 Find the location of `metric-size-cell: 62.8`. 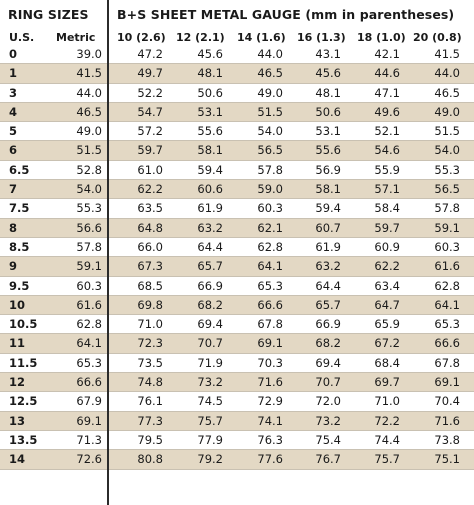

metric-size-cell: 62.8 is located at coordinates (89, 324).